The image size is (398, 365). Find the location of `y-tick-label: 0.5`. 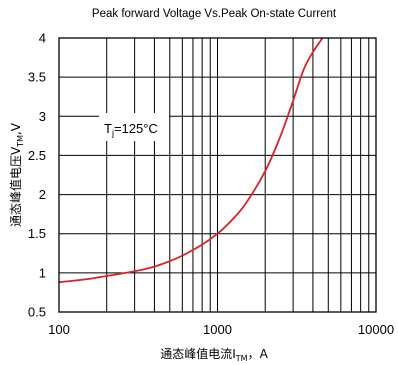

y-tick-label: 0.5 is located at coordinates (37, 312).